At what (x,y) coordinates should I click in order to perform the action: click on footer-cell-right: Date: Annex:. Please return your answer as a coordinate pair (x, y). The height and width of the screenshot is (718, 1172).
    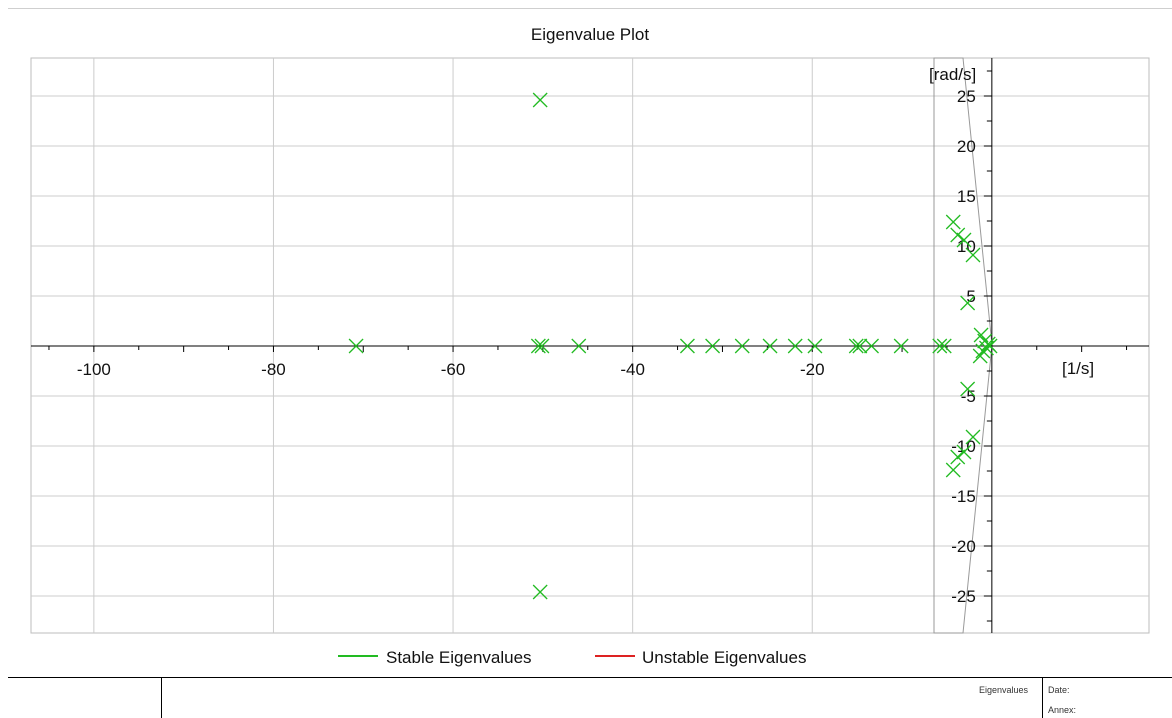
    Looking at the image, I should click on (1107, 698).